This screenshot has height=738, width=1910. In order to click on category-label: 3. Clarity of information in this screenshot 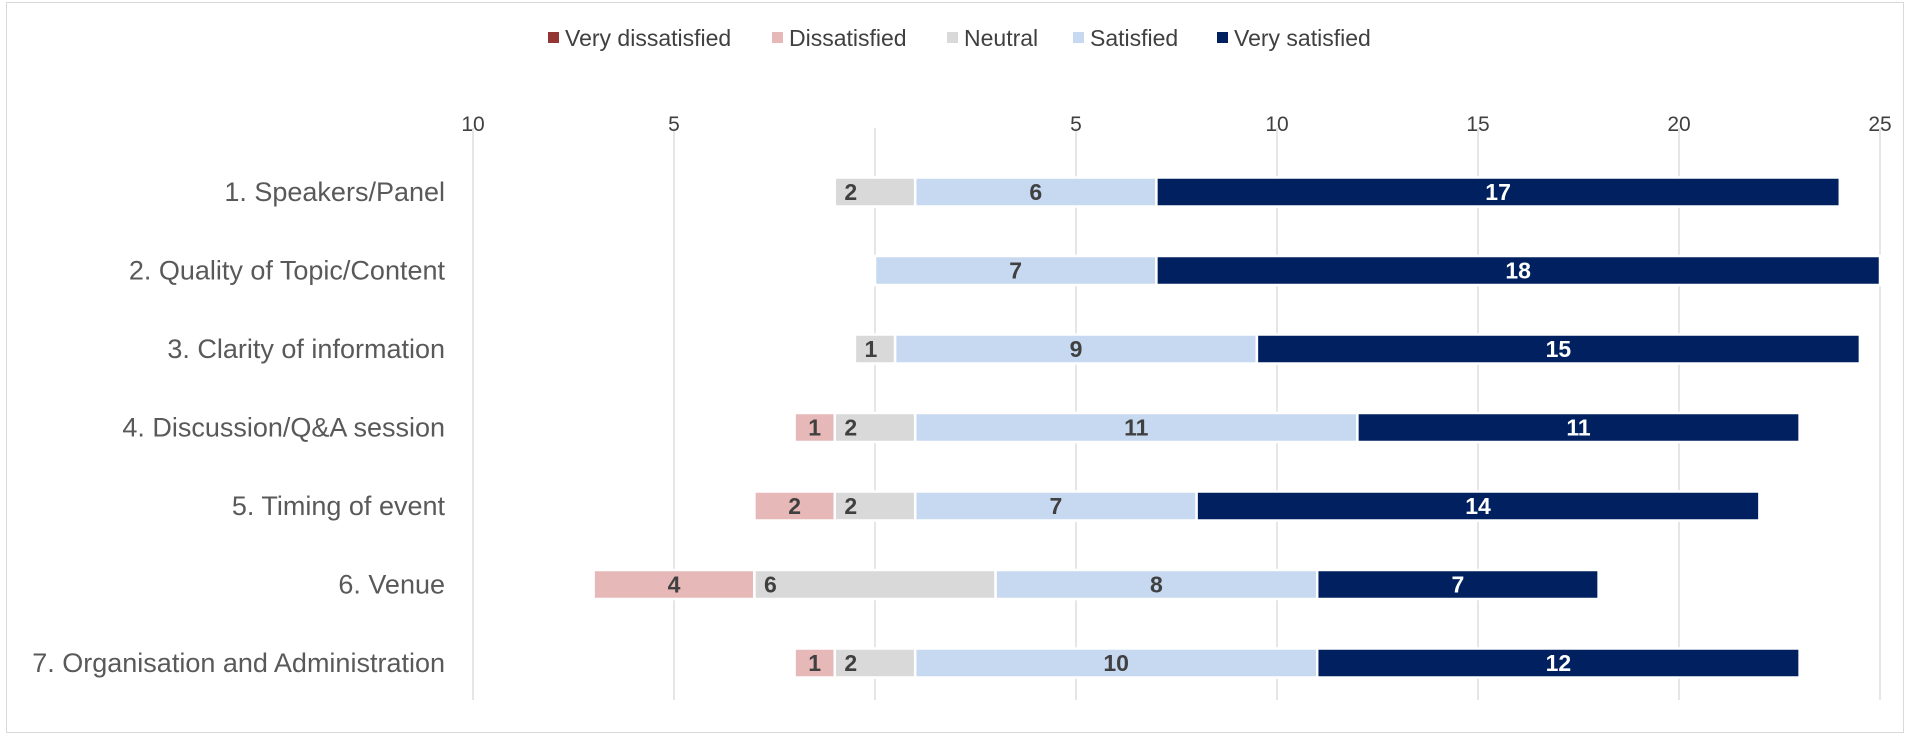, I will do `click(306, 349)`.